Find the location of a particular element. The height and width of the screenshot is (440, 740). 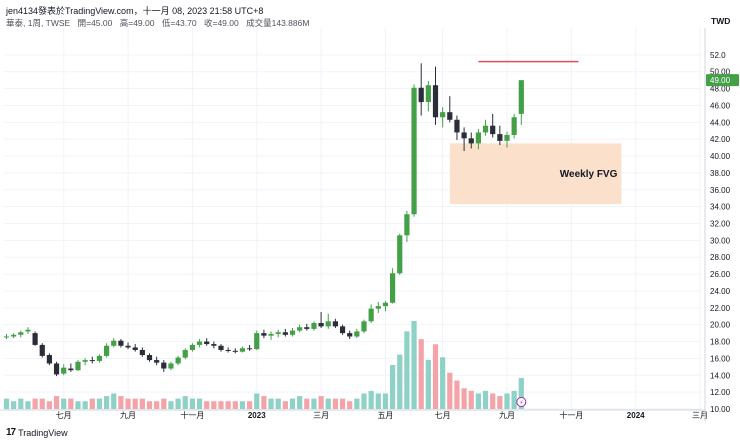

y-tick-label: 52.0 is located at coordinates (718, 55).